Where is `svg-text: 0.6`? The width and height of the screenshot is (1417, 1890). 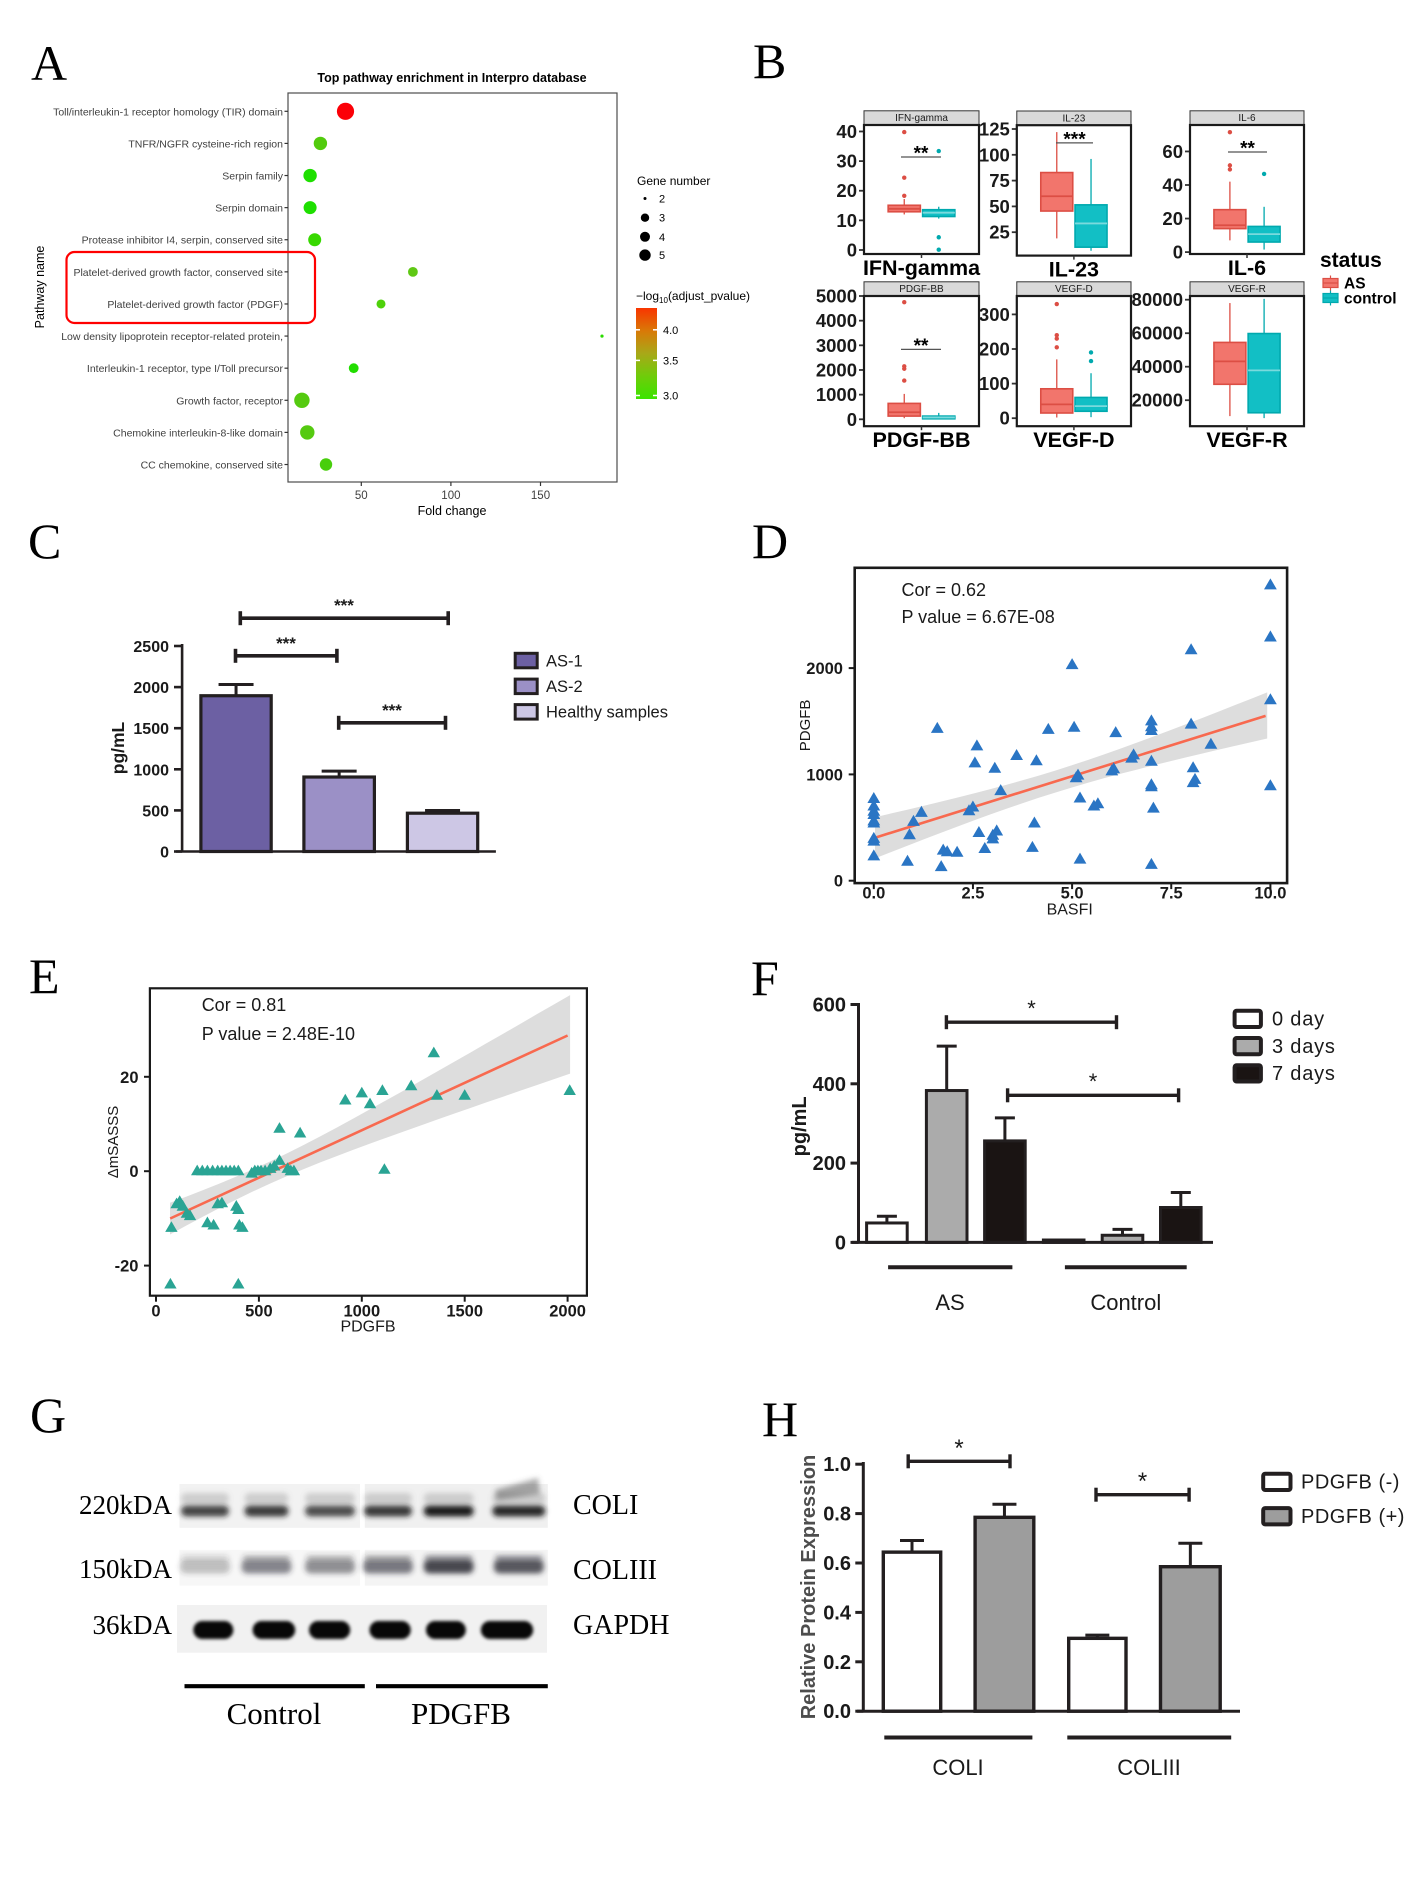
svg-text: 0.6 is located at coordinates (837, 1564).